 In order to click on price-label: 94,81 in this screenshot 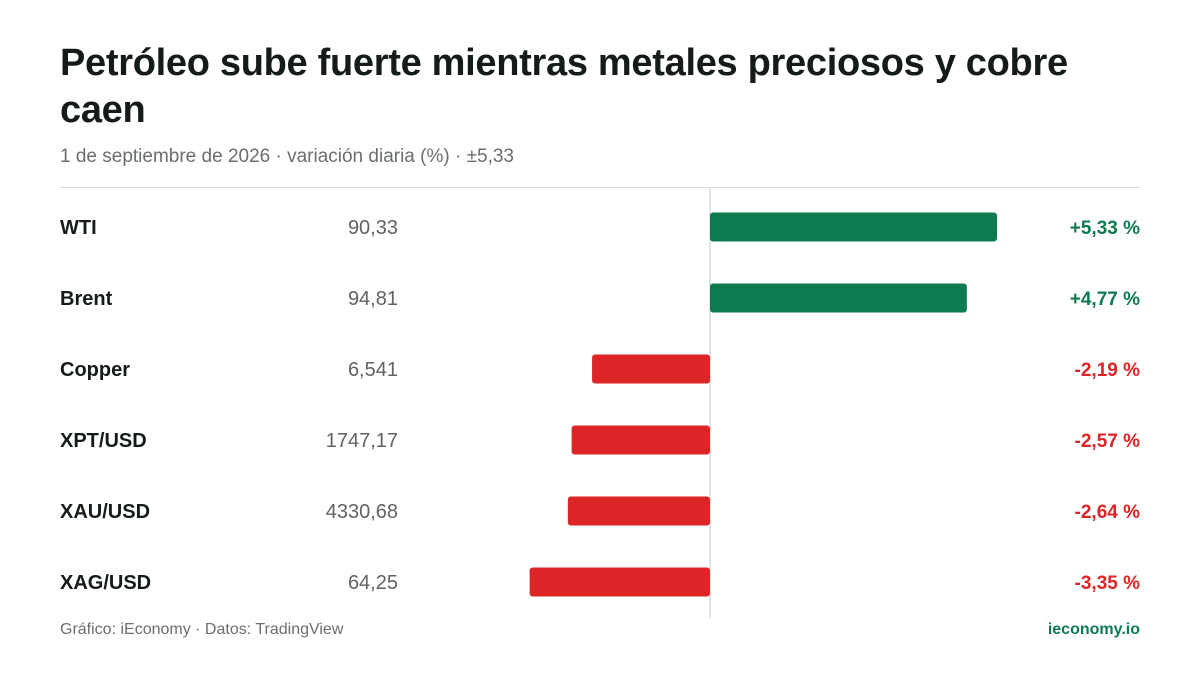, I will do `click(373, 299)`.